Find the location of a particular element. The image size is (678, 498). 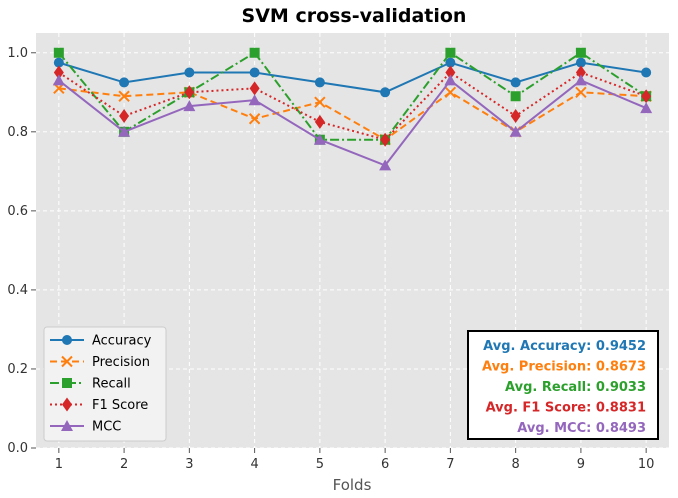

legend-label-accuracy: Accuracy is located at coordinates (122, 341).